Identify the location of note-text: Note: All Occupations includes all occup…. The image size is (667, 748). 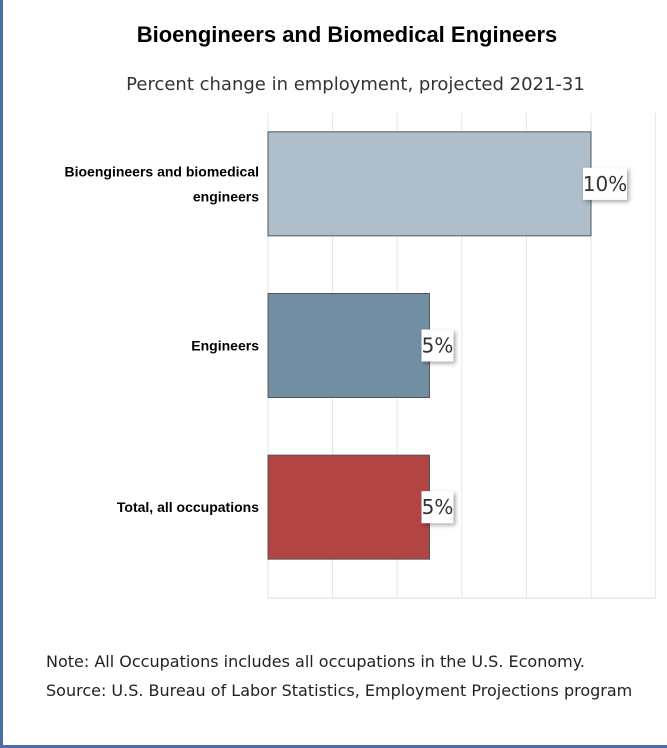
(315, 661).